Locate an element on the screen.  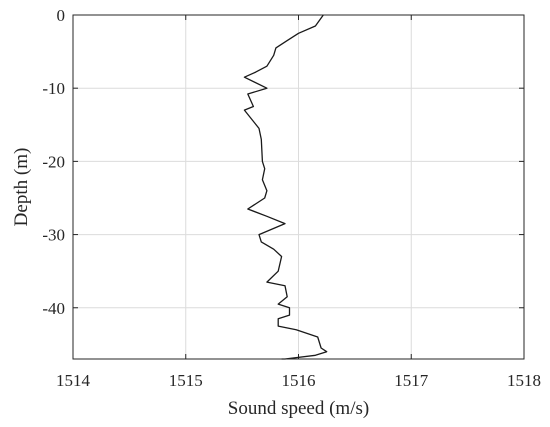
x-tick-label: 1515 is located at coordinates (186, 380).